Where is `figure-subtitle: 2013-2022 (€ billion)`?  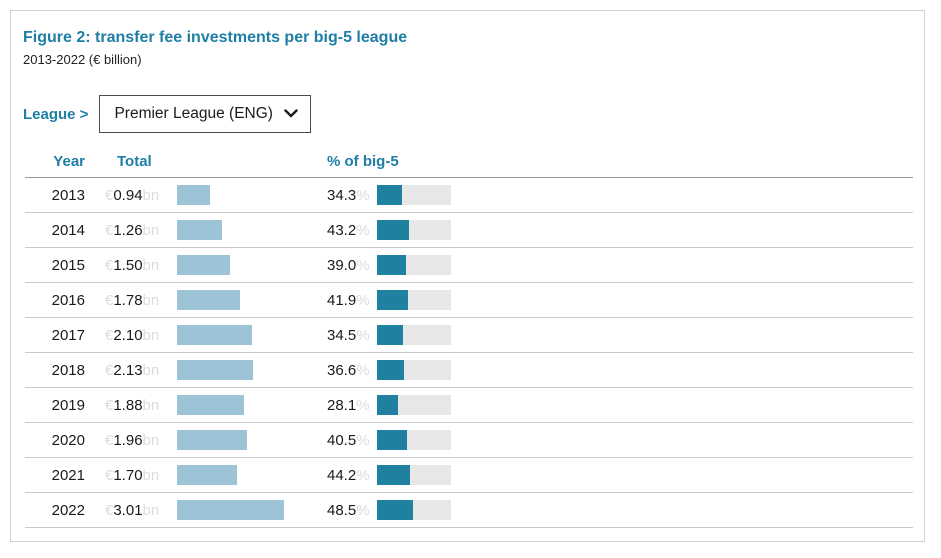
figure-subtitle: 2013-2022 (€ billion) is located at coordinates (82, 59).